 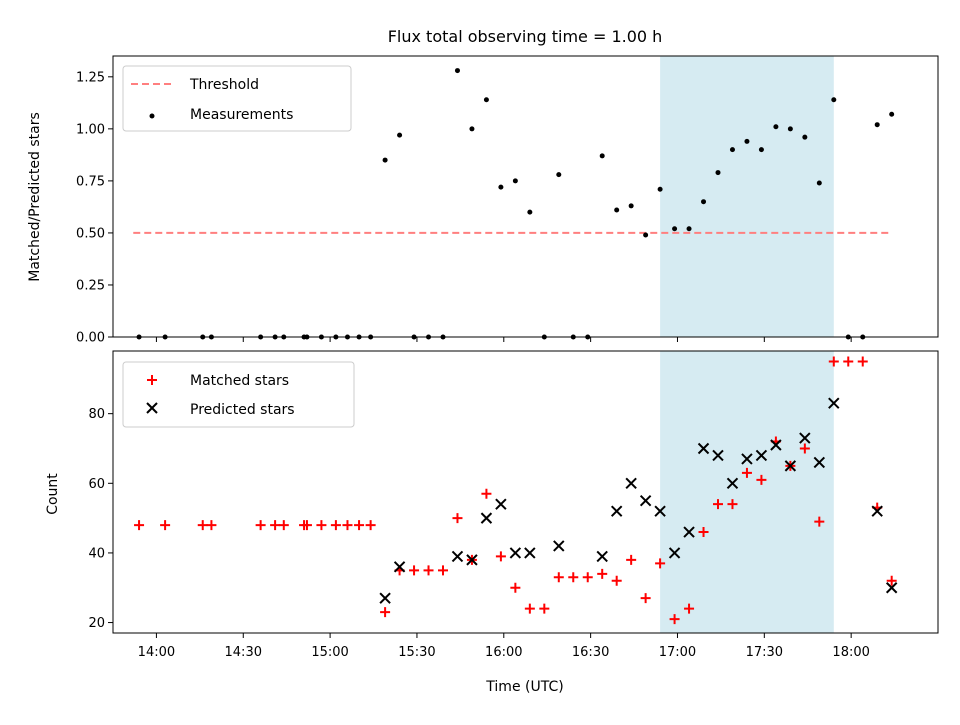 I want to click on bottom-y-tick-label: 60, so click(x=96, y=484).